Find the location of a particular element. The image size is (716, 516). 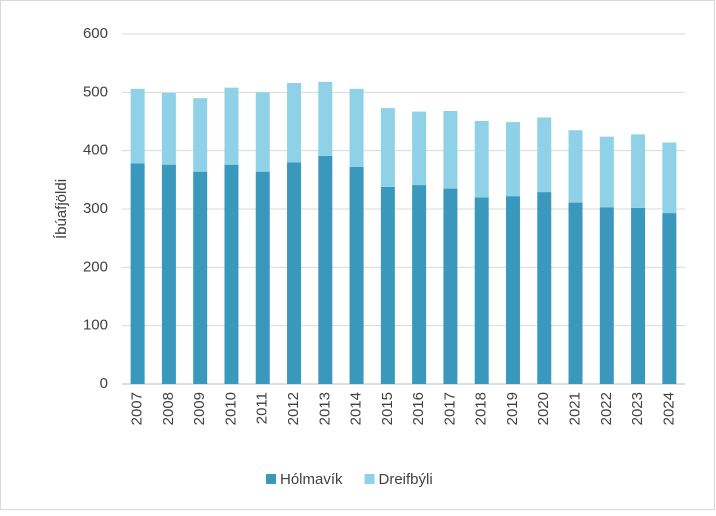

x-tick-label: 2023 is located at coordinates (637, 408).